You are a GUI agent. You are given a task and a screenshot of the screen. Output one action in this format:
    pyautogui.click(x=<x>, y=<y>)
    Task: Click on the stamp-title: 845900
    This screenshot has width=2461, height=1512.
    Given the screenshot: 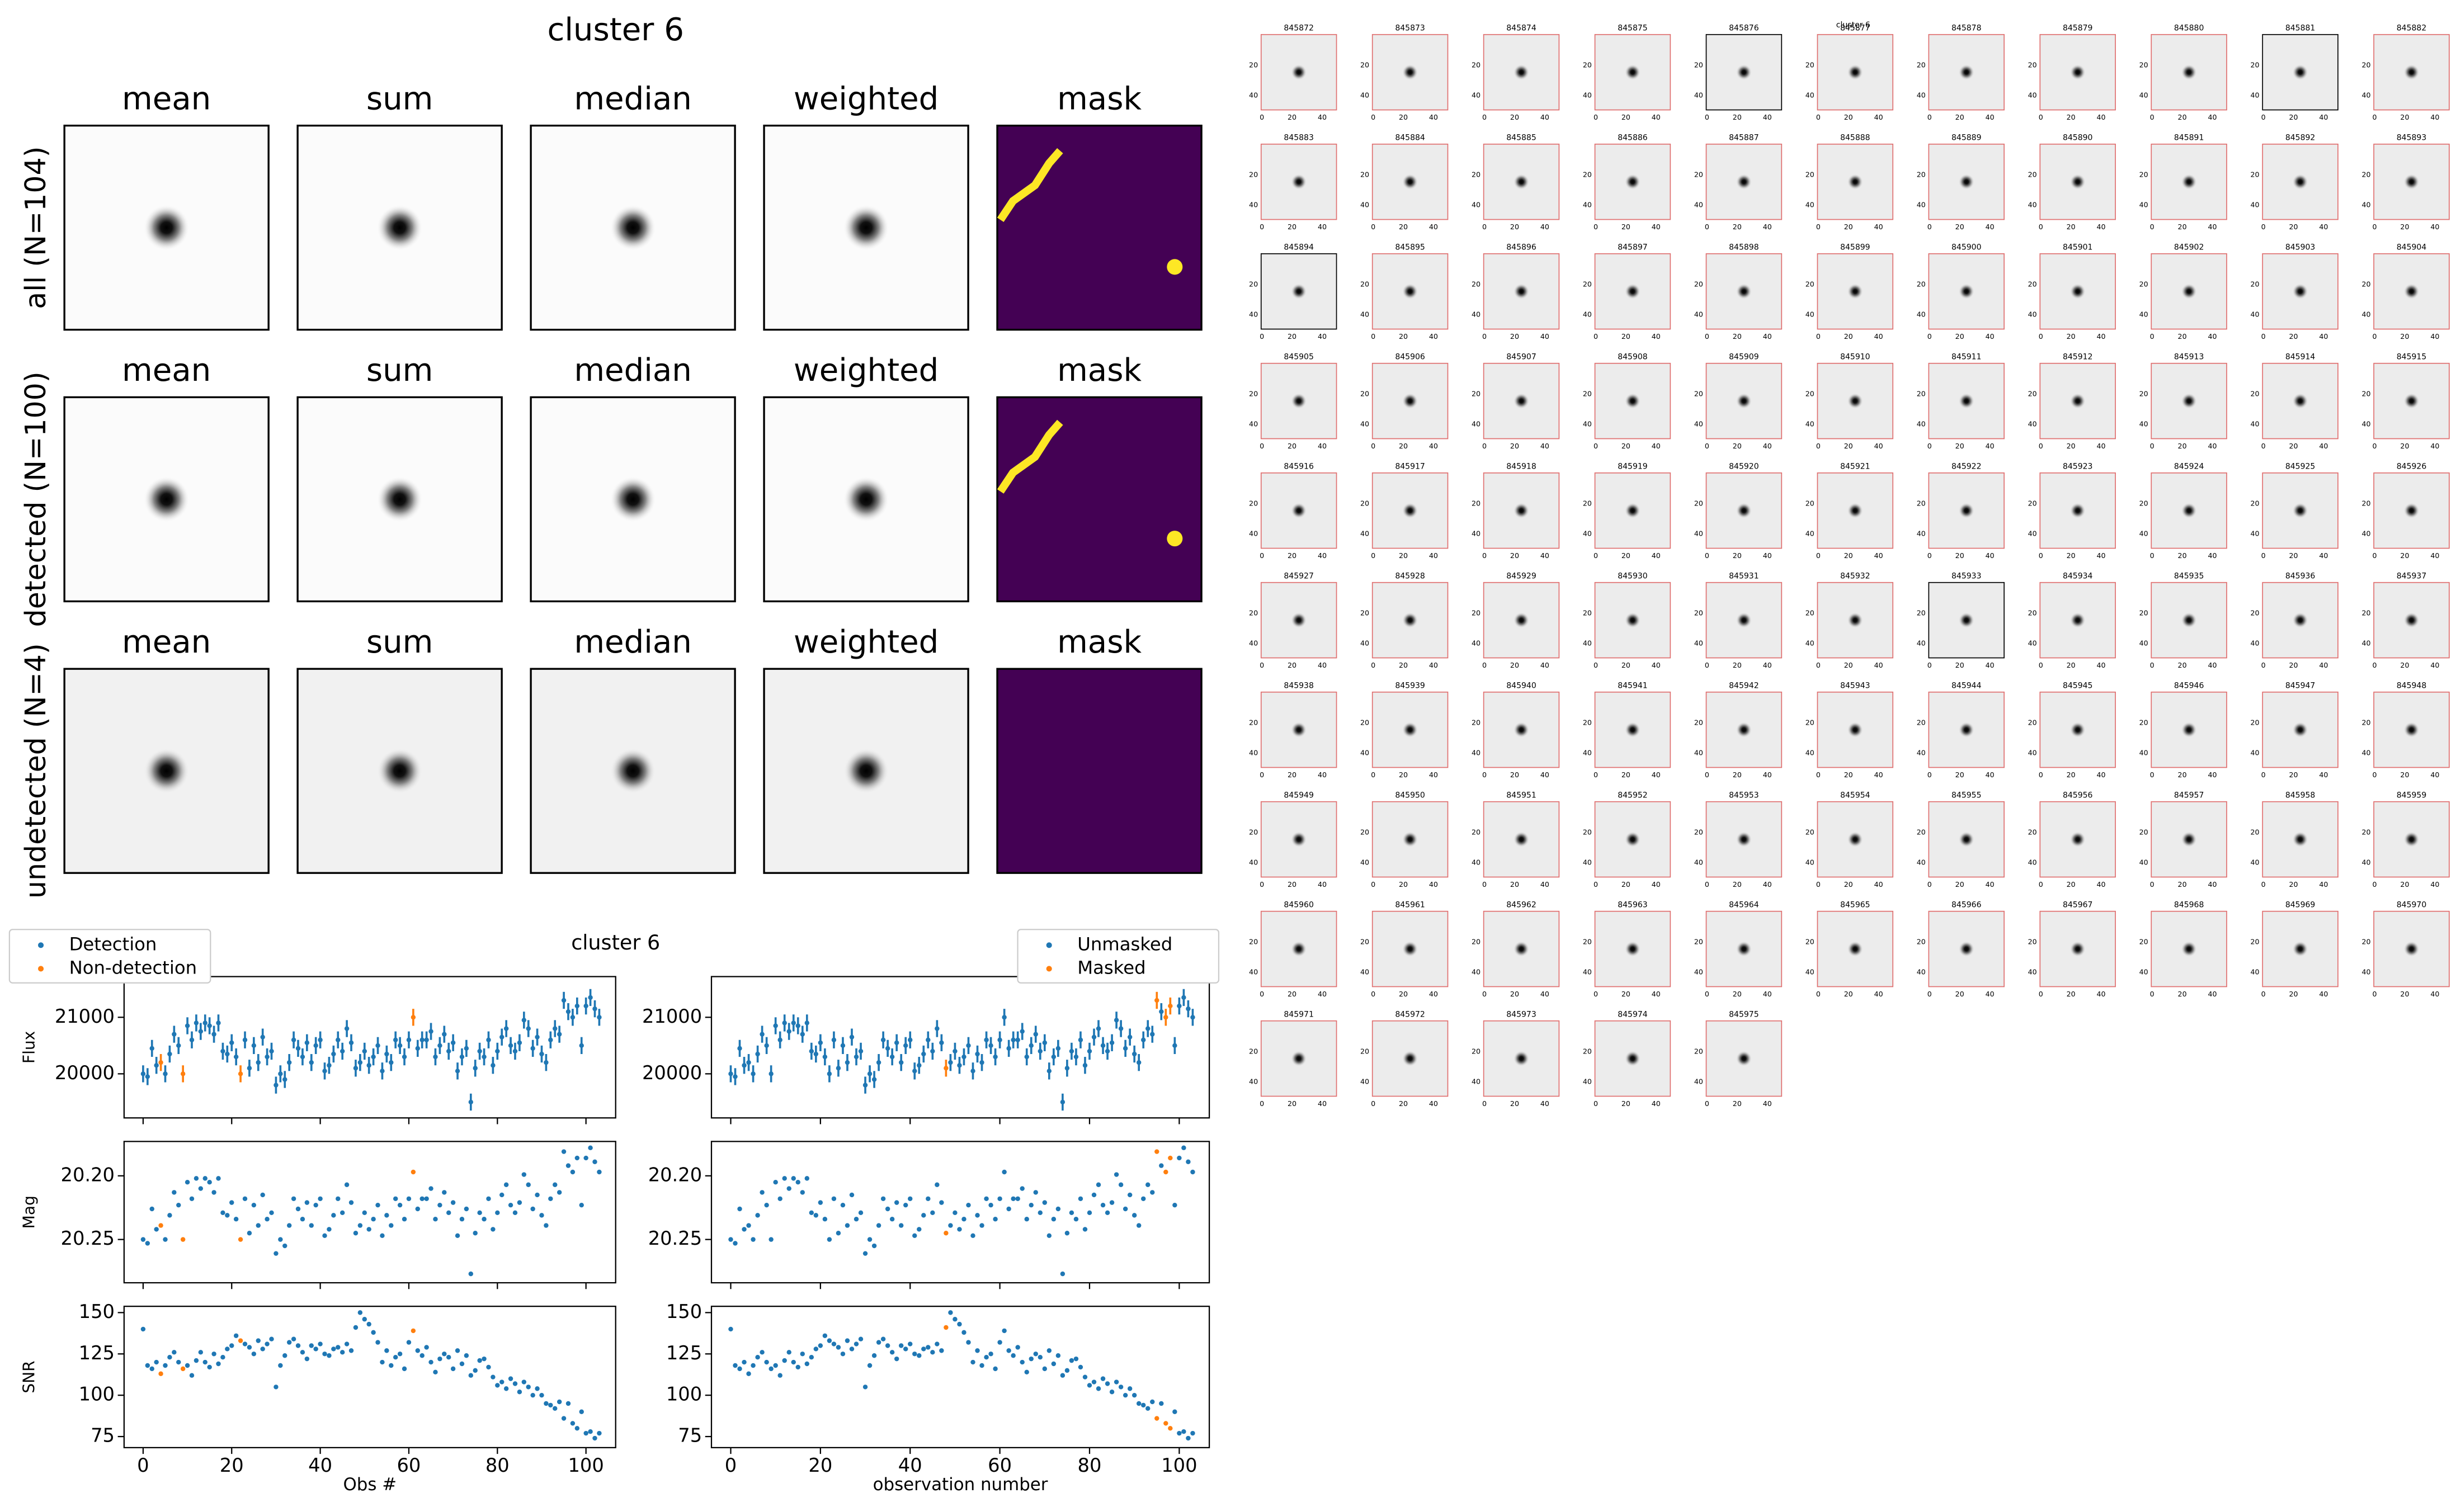 What is the action you would take?
    pyautogui.click(x=1966, y=247)
    